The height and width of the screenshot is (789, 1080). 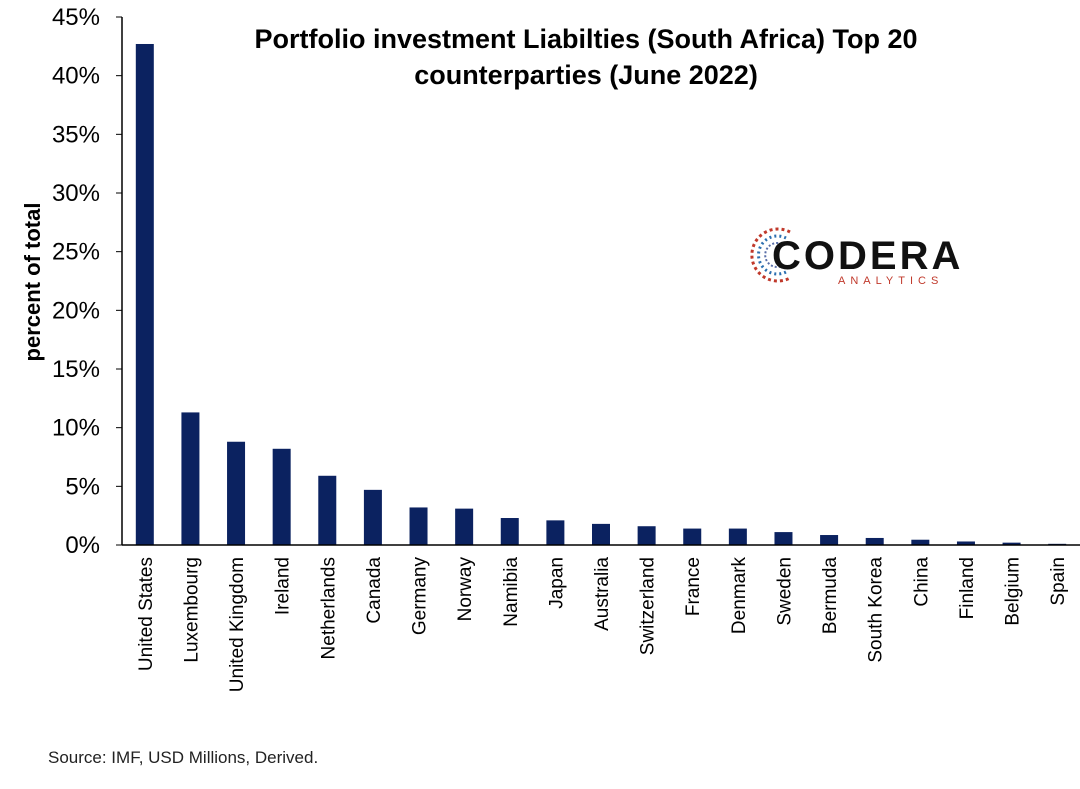 What do you see at coordinates (327, 510) in the screenshot?
I see `bar-netherlands` at bounding box center [327, 510].